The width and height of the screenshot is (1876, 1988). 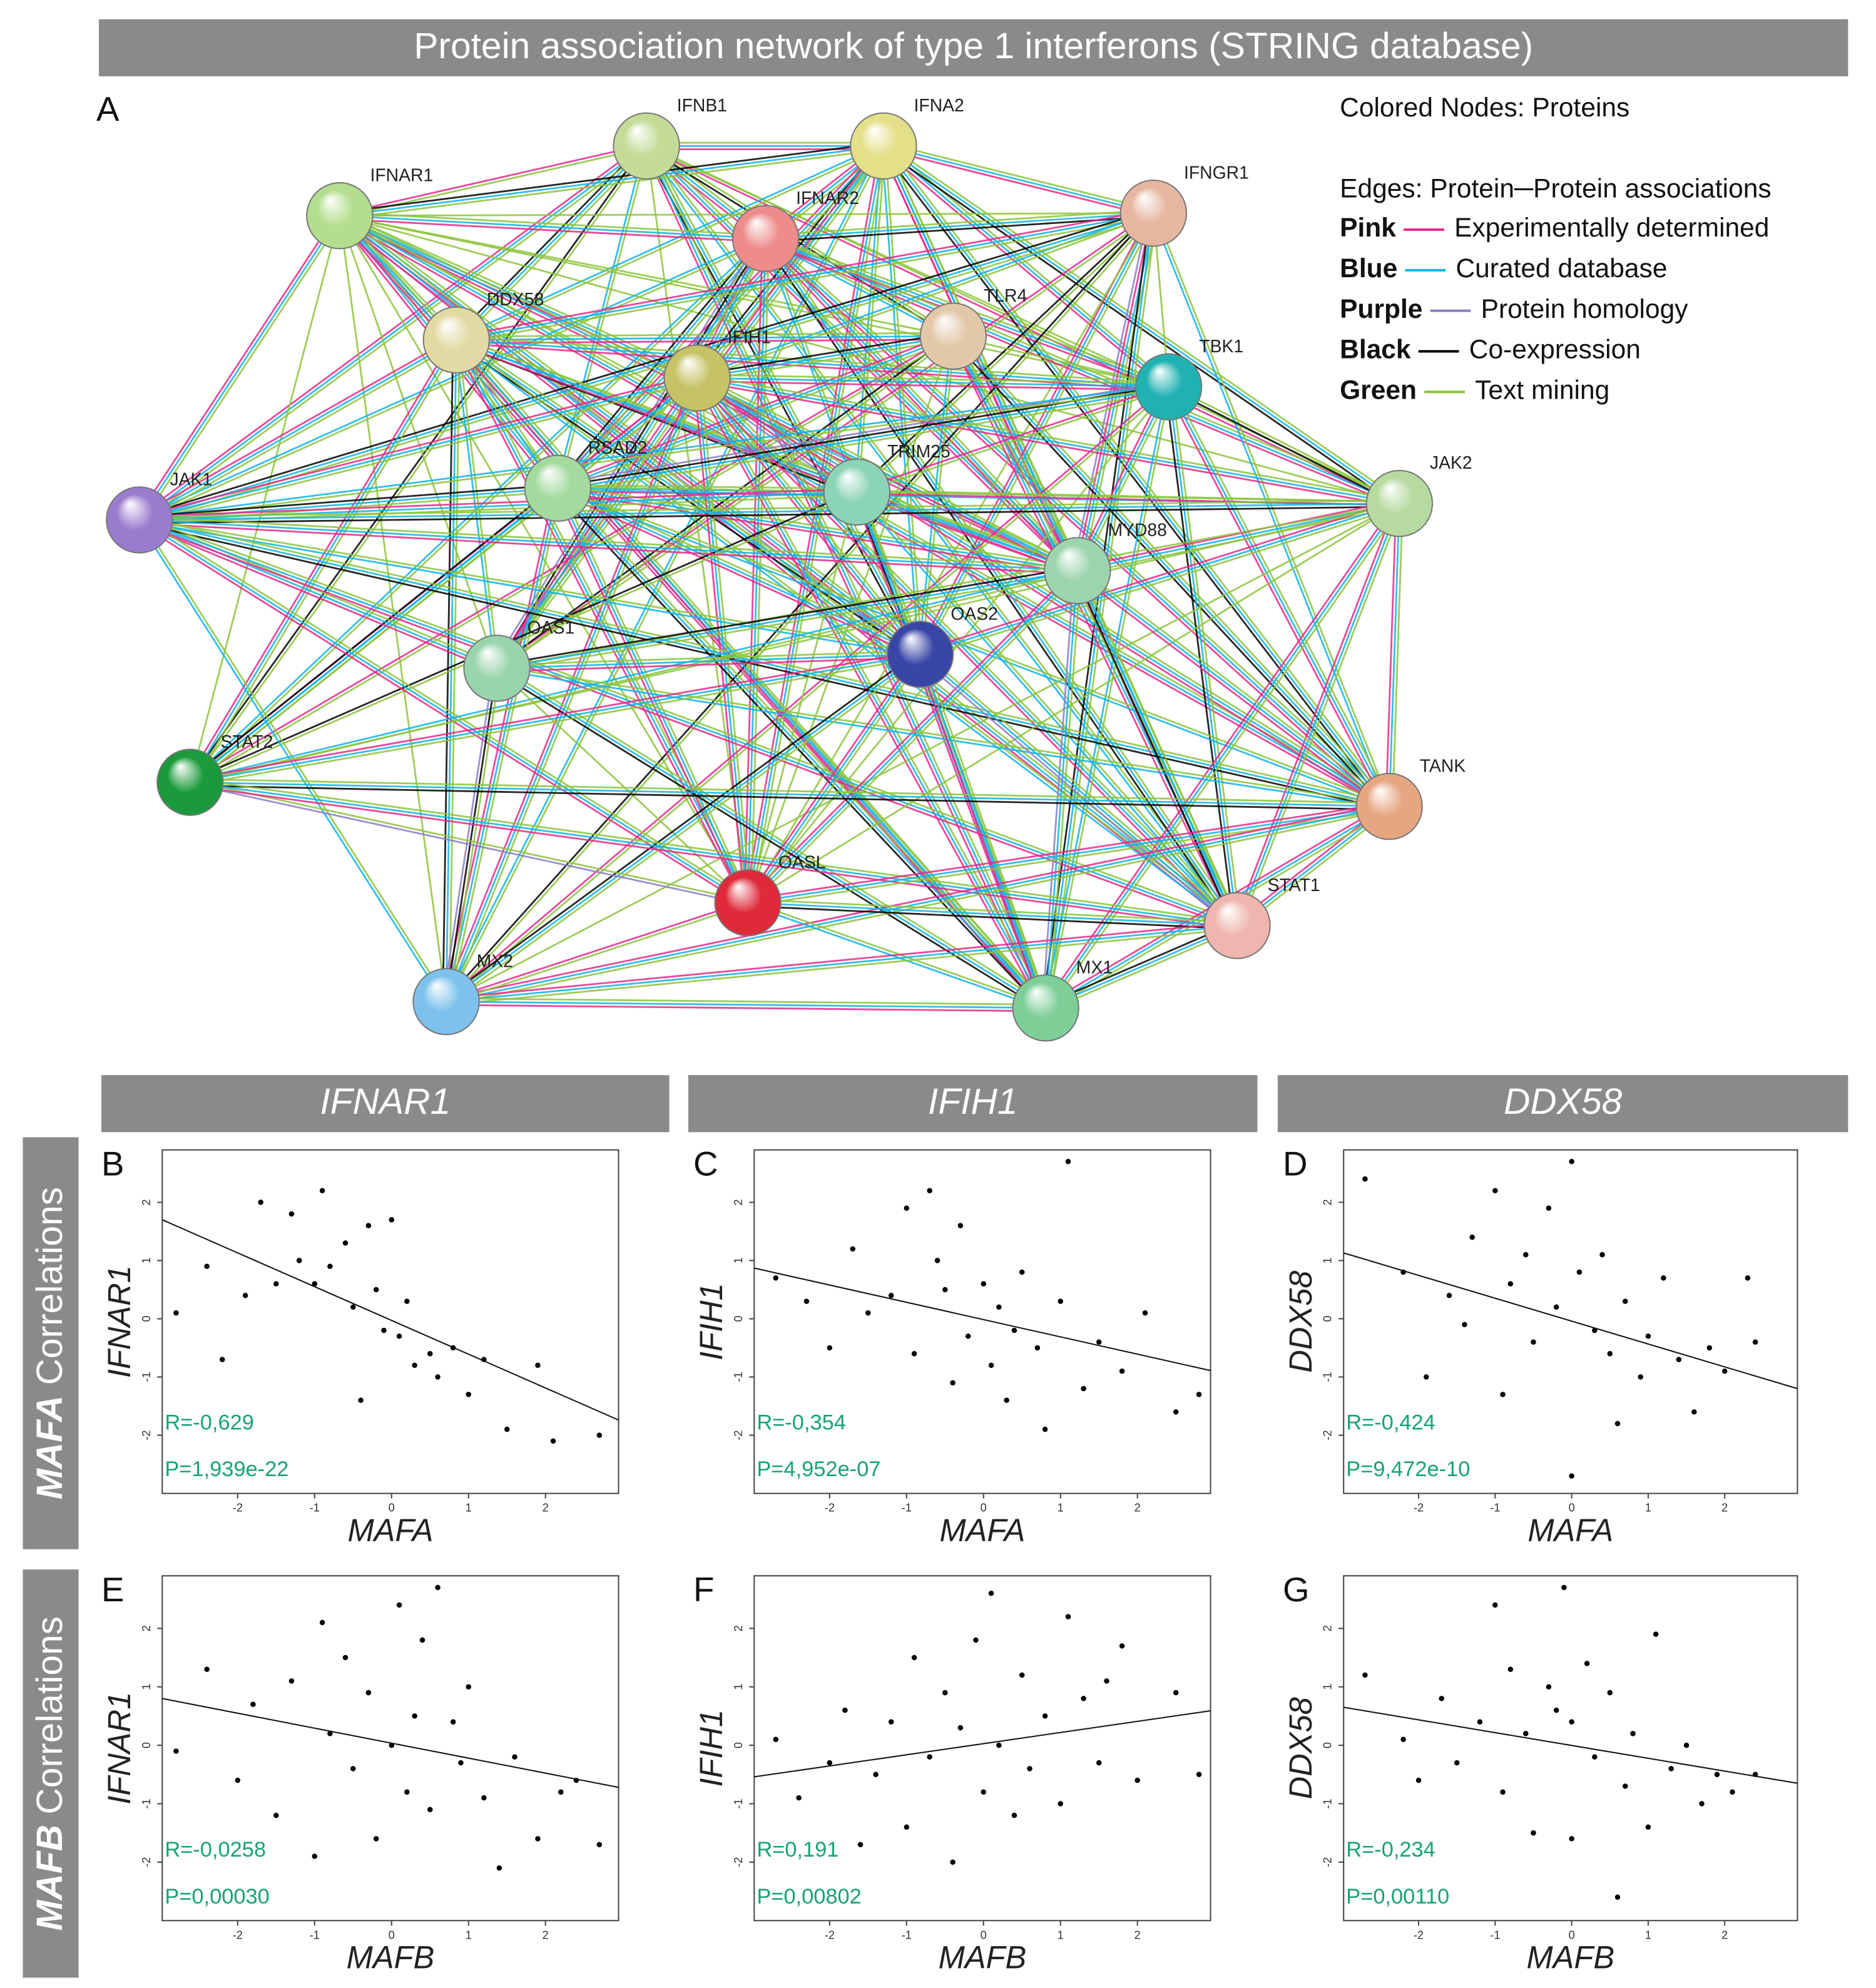 What do you see at coordinates (1408, 1469) in the screenshot?
I see `stat-annotation: P=9,472e-10` at bounding box center [1408, 1469].